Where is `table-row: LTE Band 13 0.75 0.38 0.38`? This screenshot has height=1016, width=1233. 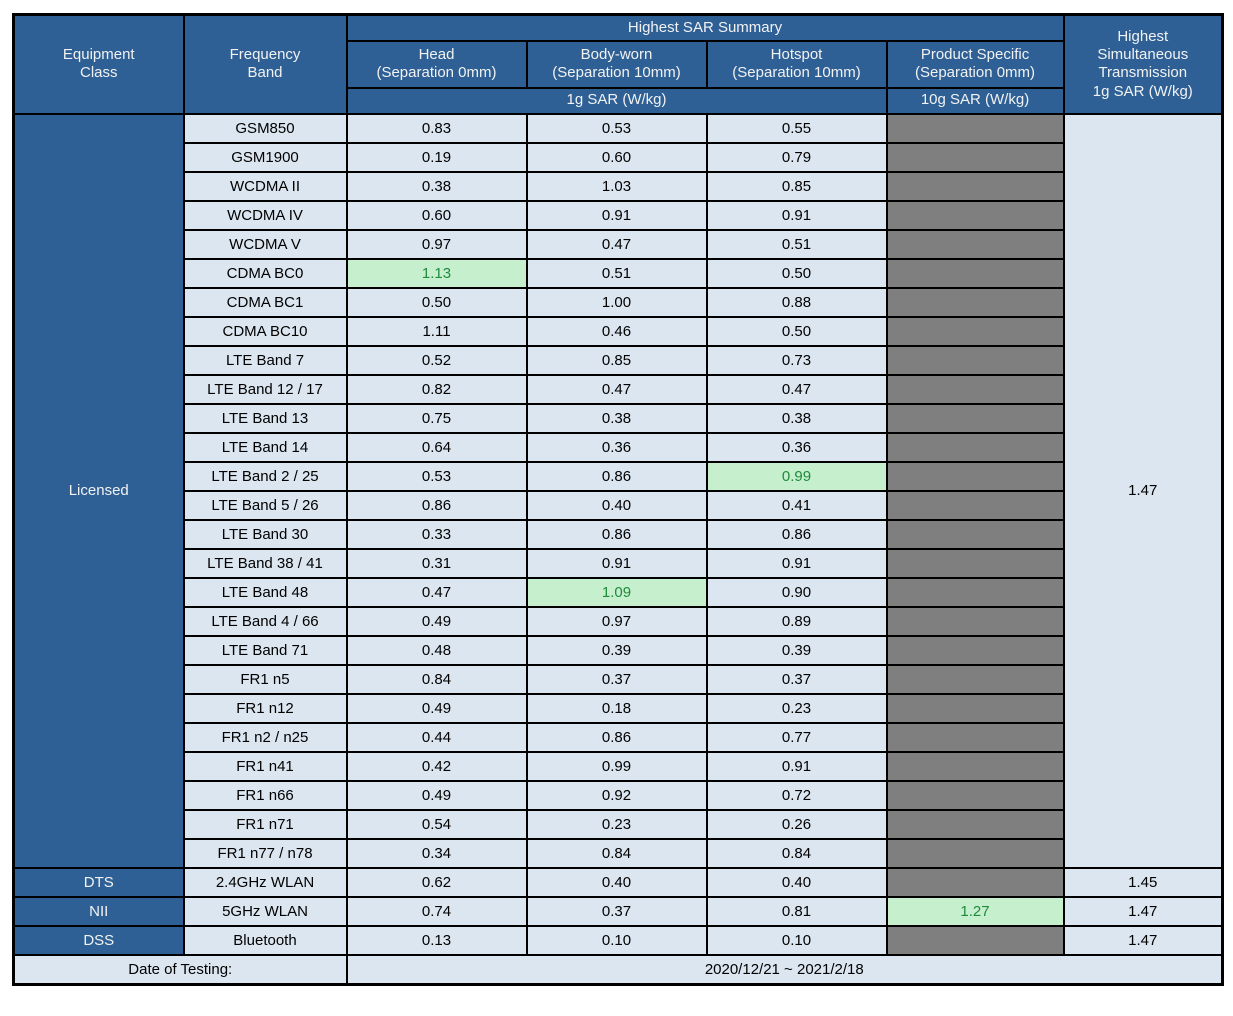 table-row: LTE Band 13 0.75 0.38 0.38 is located at coordinates (618, 418).